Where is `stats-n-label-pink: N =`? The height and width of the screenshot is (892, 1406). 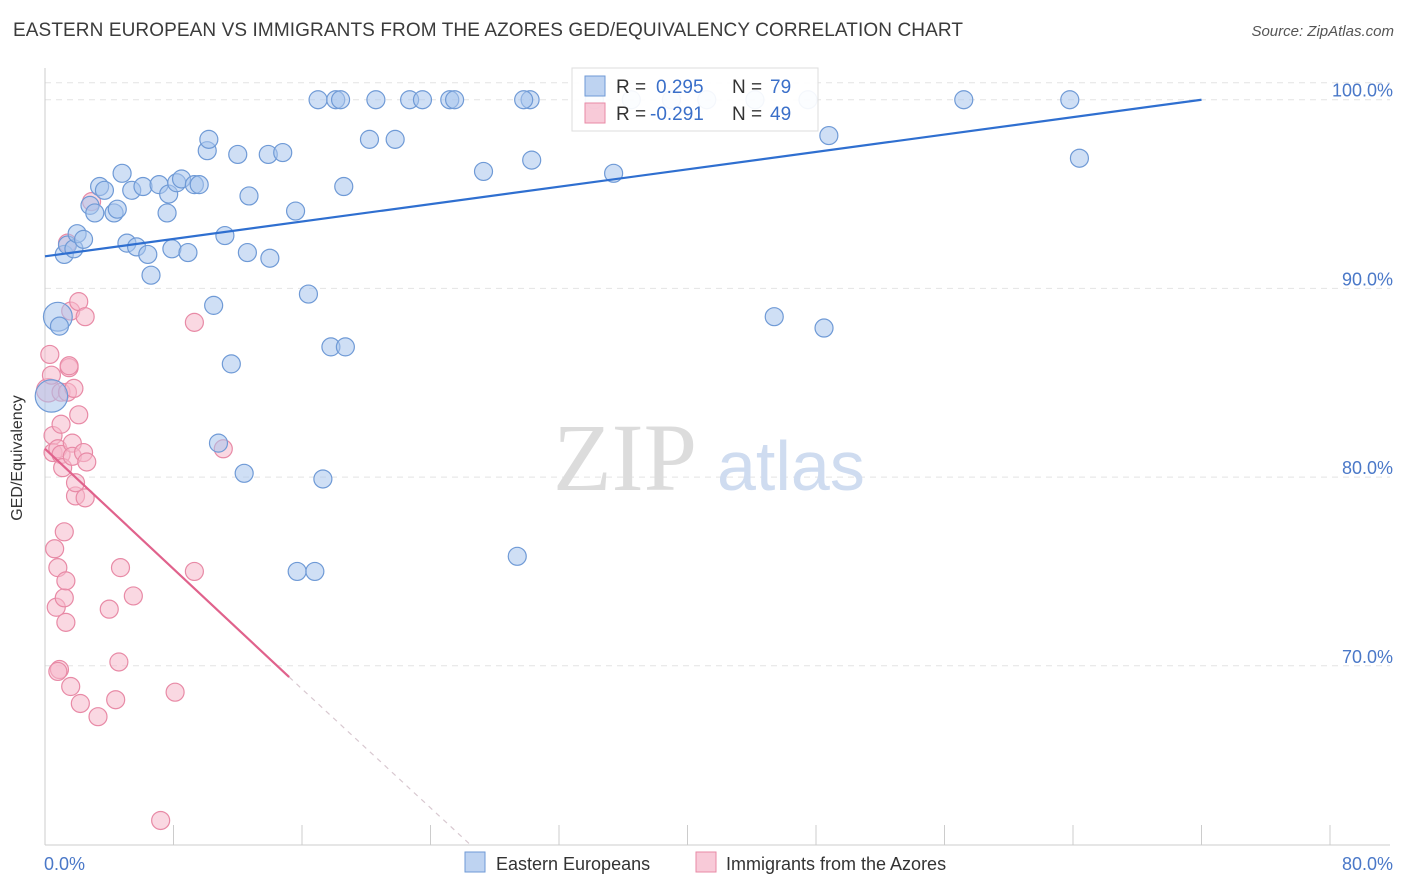 stats-n-label-pink: N = is located at coordinates (747, 114).